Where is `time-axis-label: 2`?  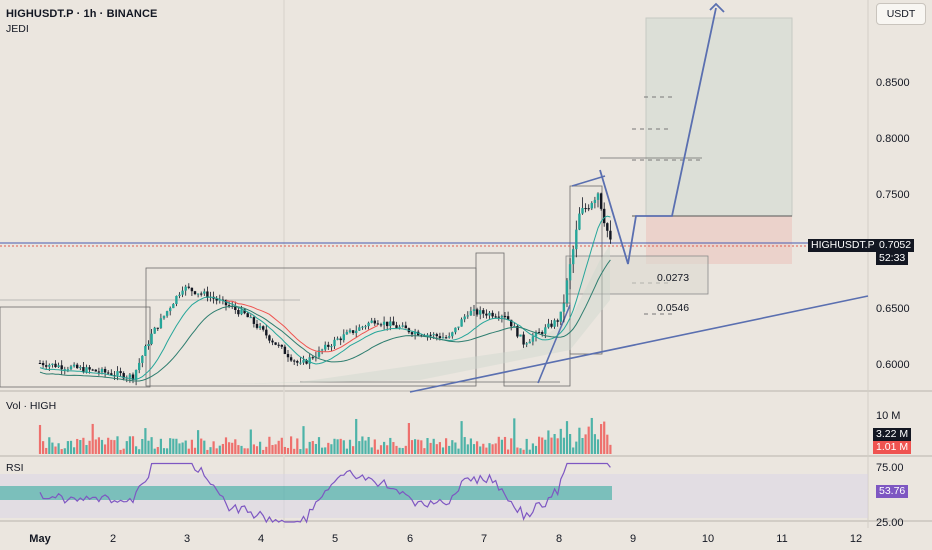
time-axis-label: 2 is located at coordinates (113, 539).